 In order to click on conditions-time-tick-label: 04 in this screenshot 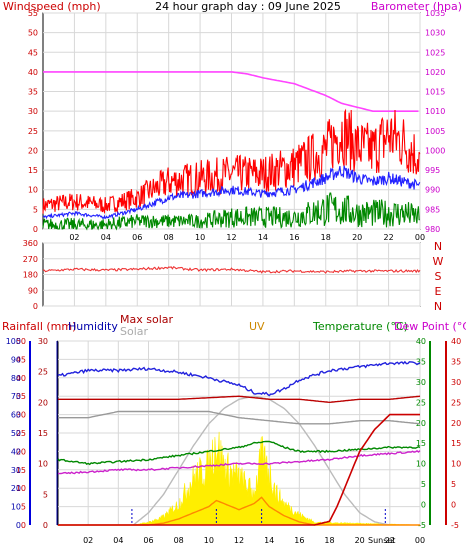, I will do `click(118, 540)`.